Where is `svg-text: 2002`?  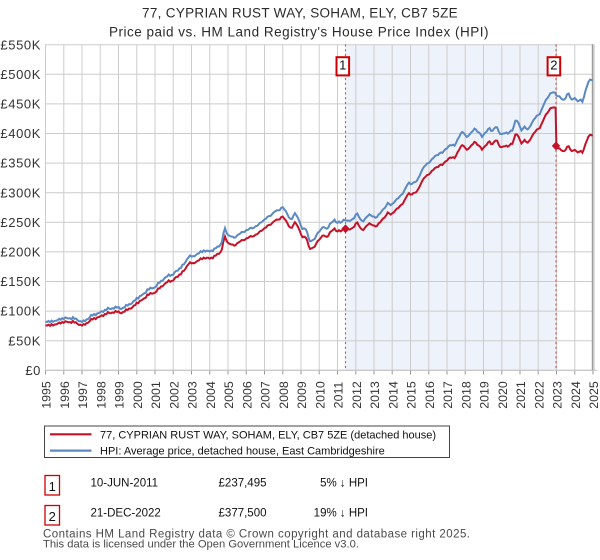
svg-text: 2002 is located at coordinates (174, 395).